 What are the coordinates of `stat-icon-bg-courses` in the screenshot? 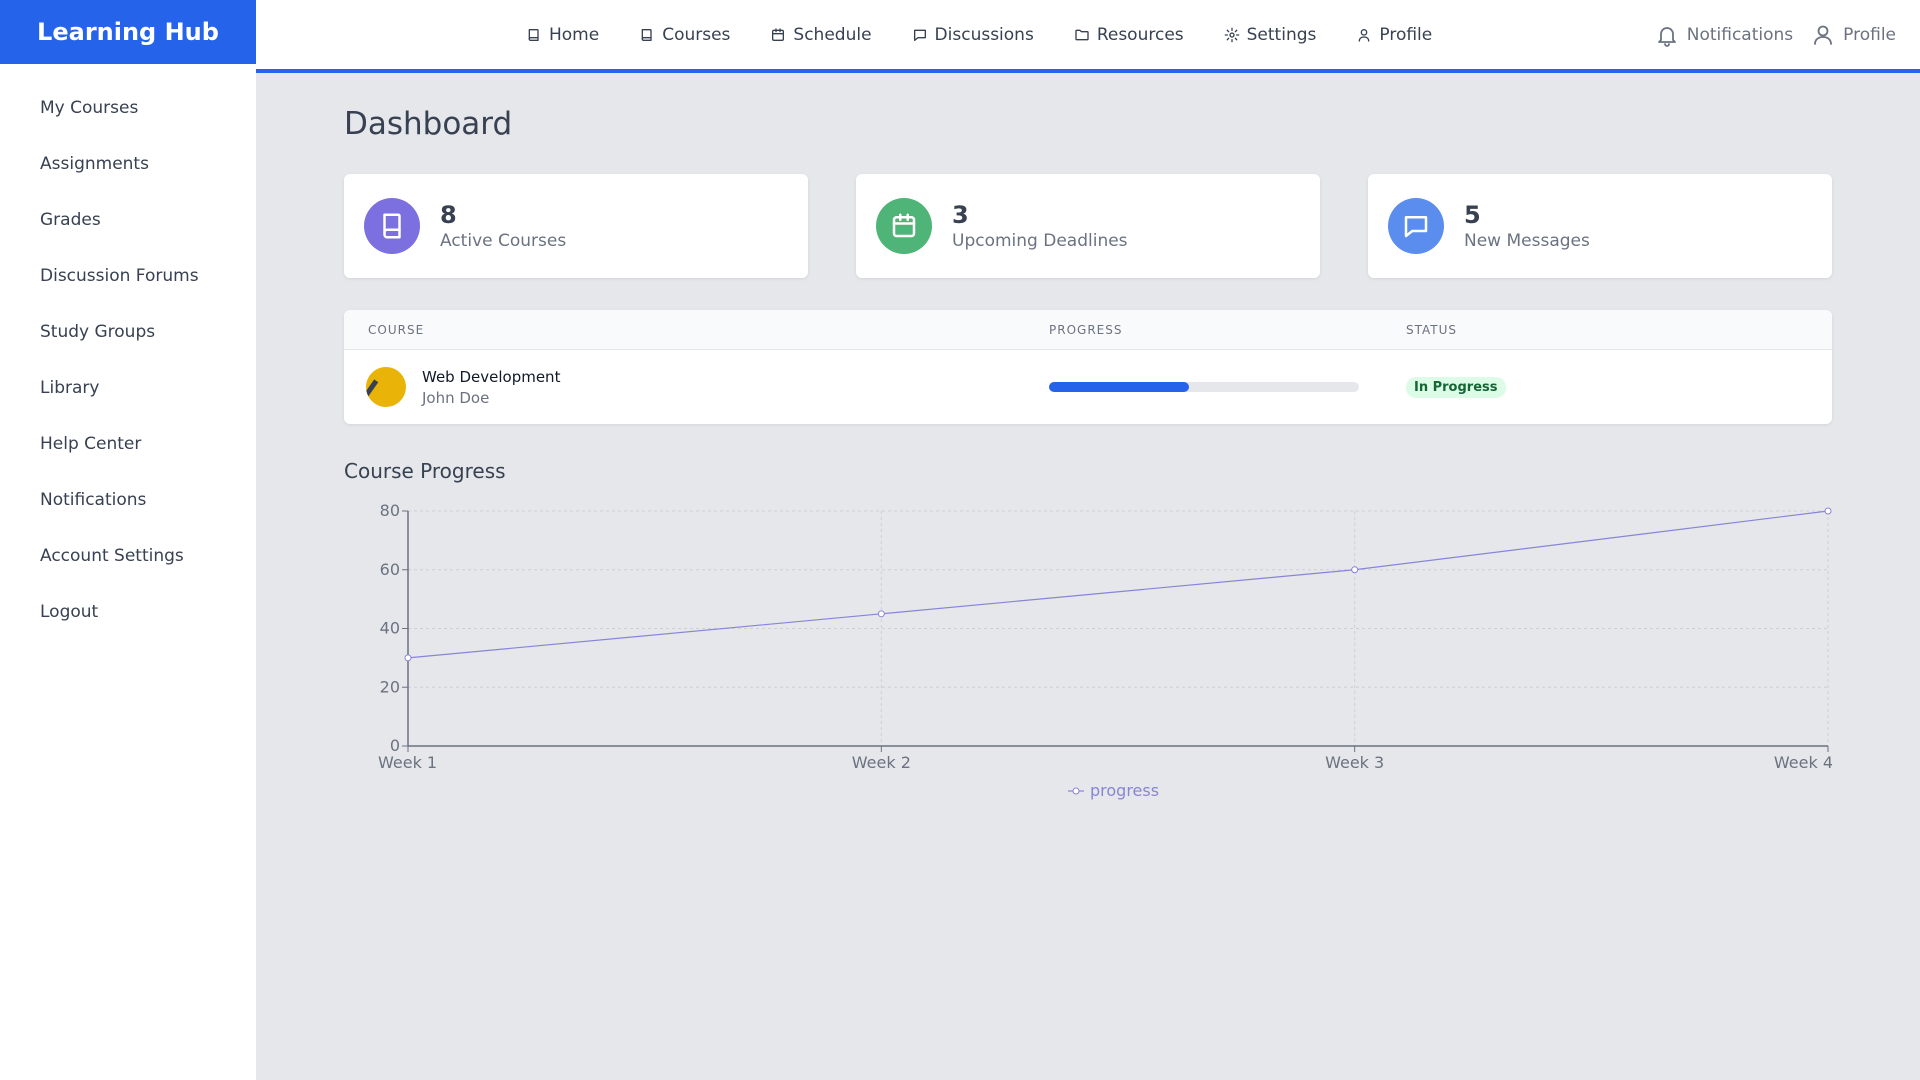 It's located at (392, 226).